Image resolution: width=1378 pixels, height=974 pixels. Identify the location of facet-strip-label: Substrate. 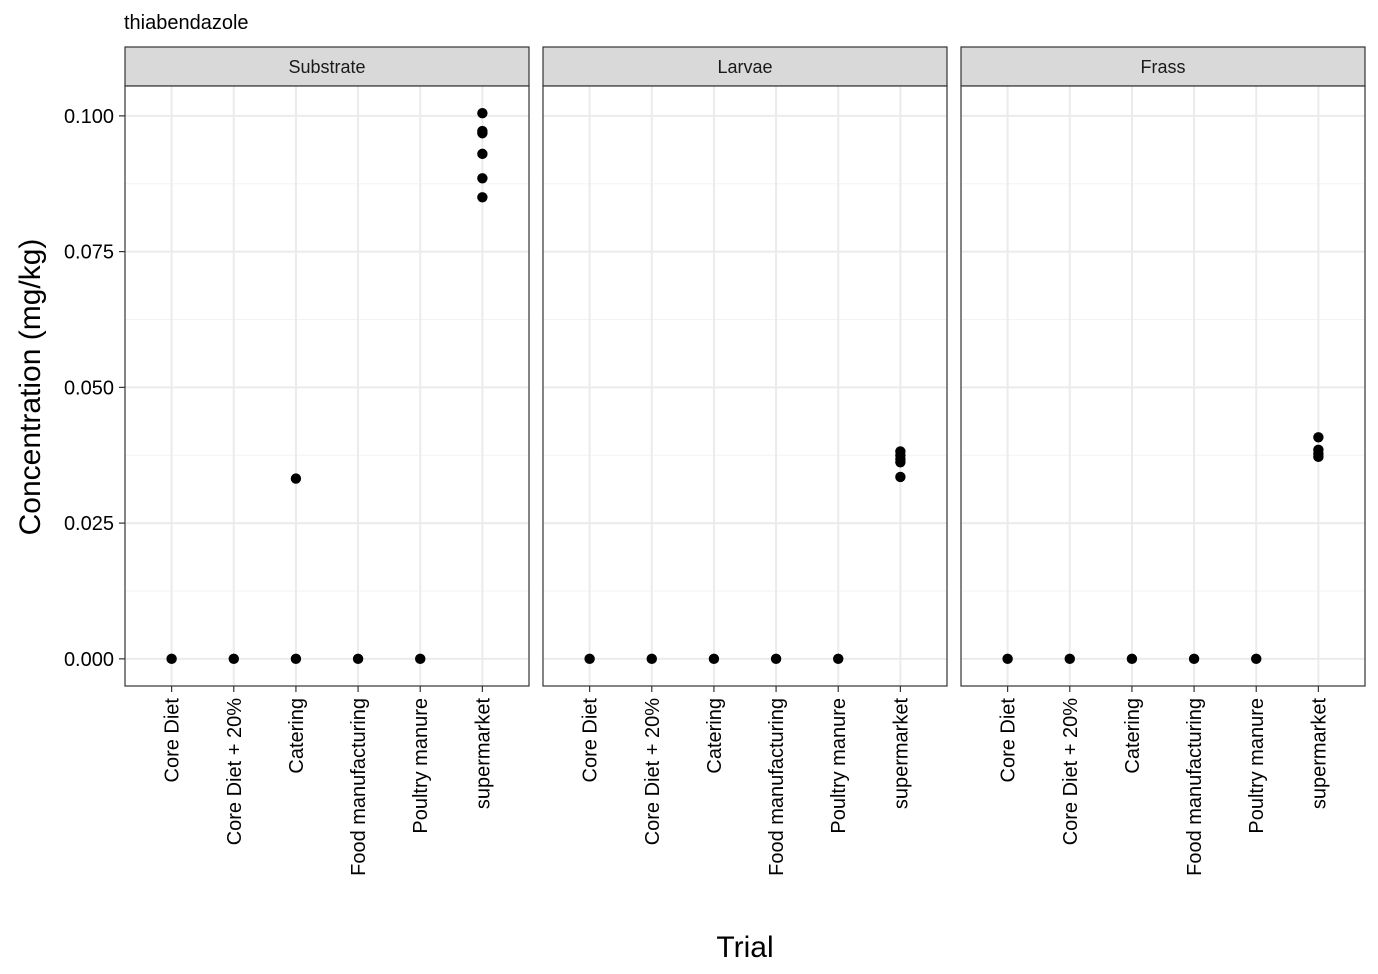
(326, 67).